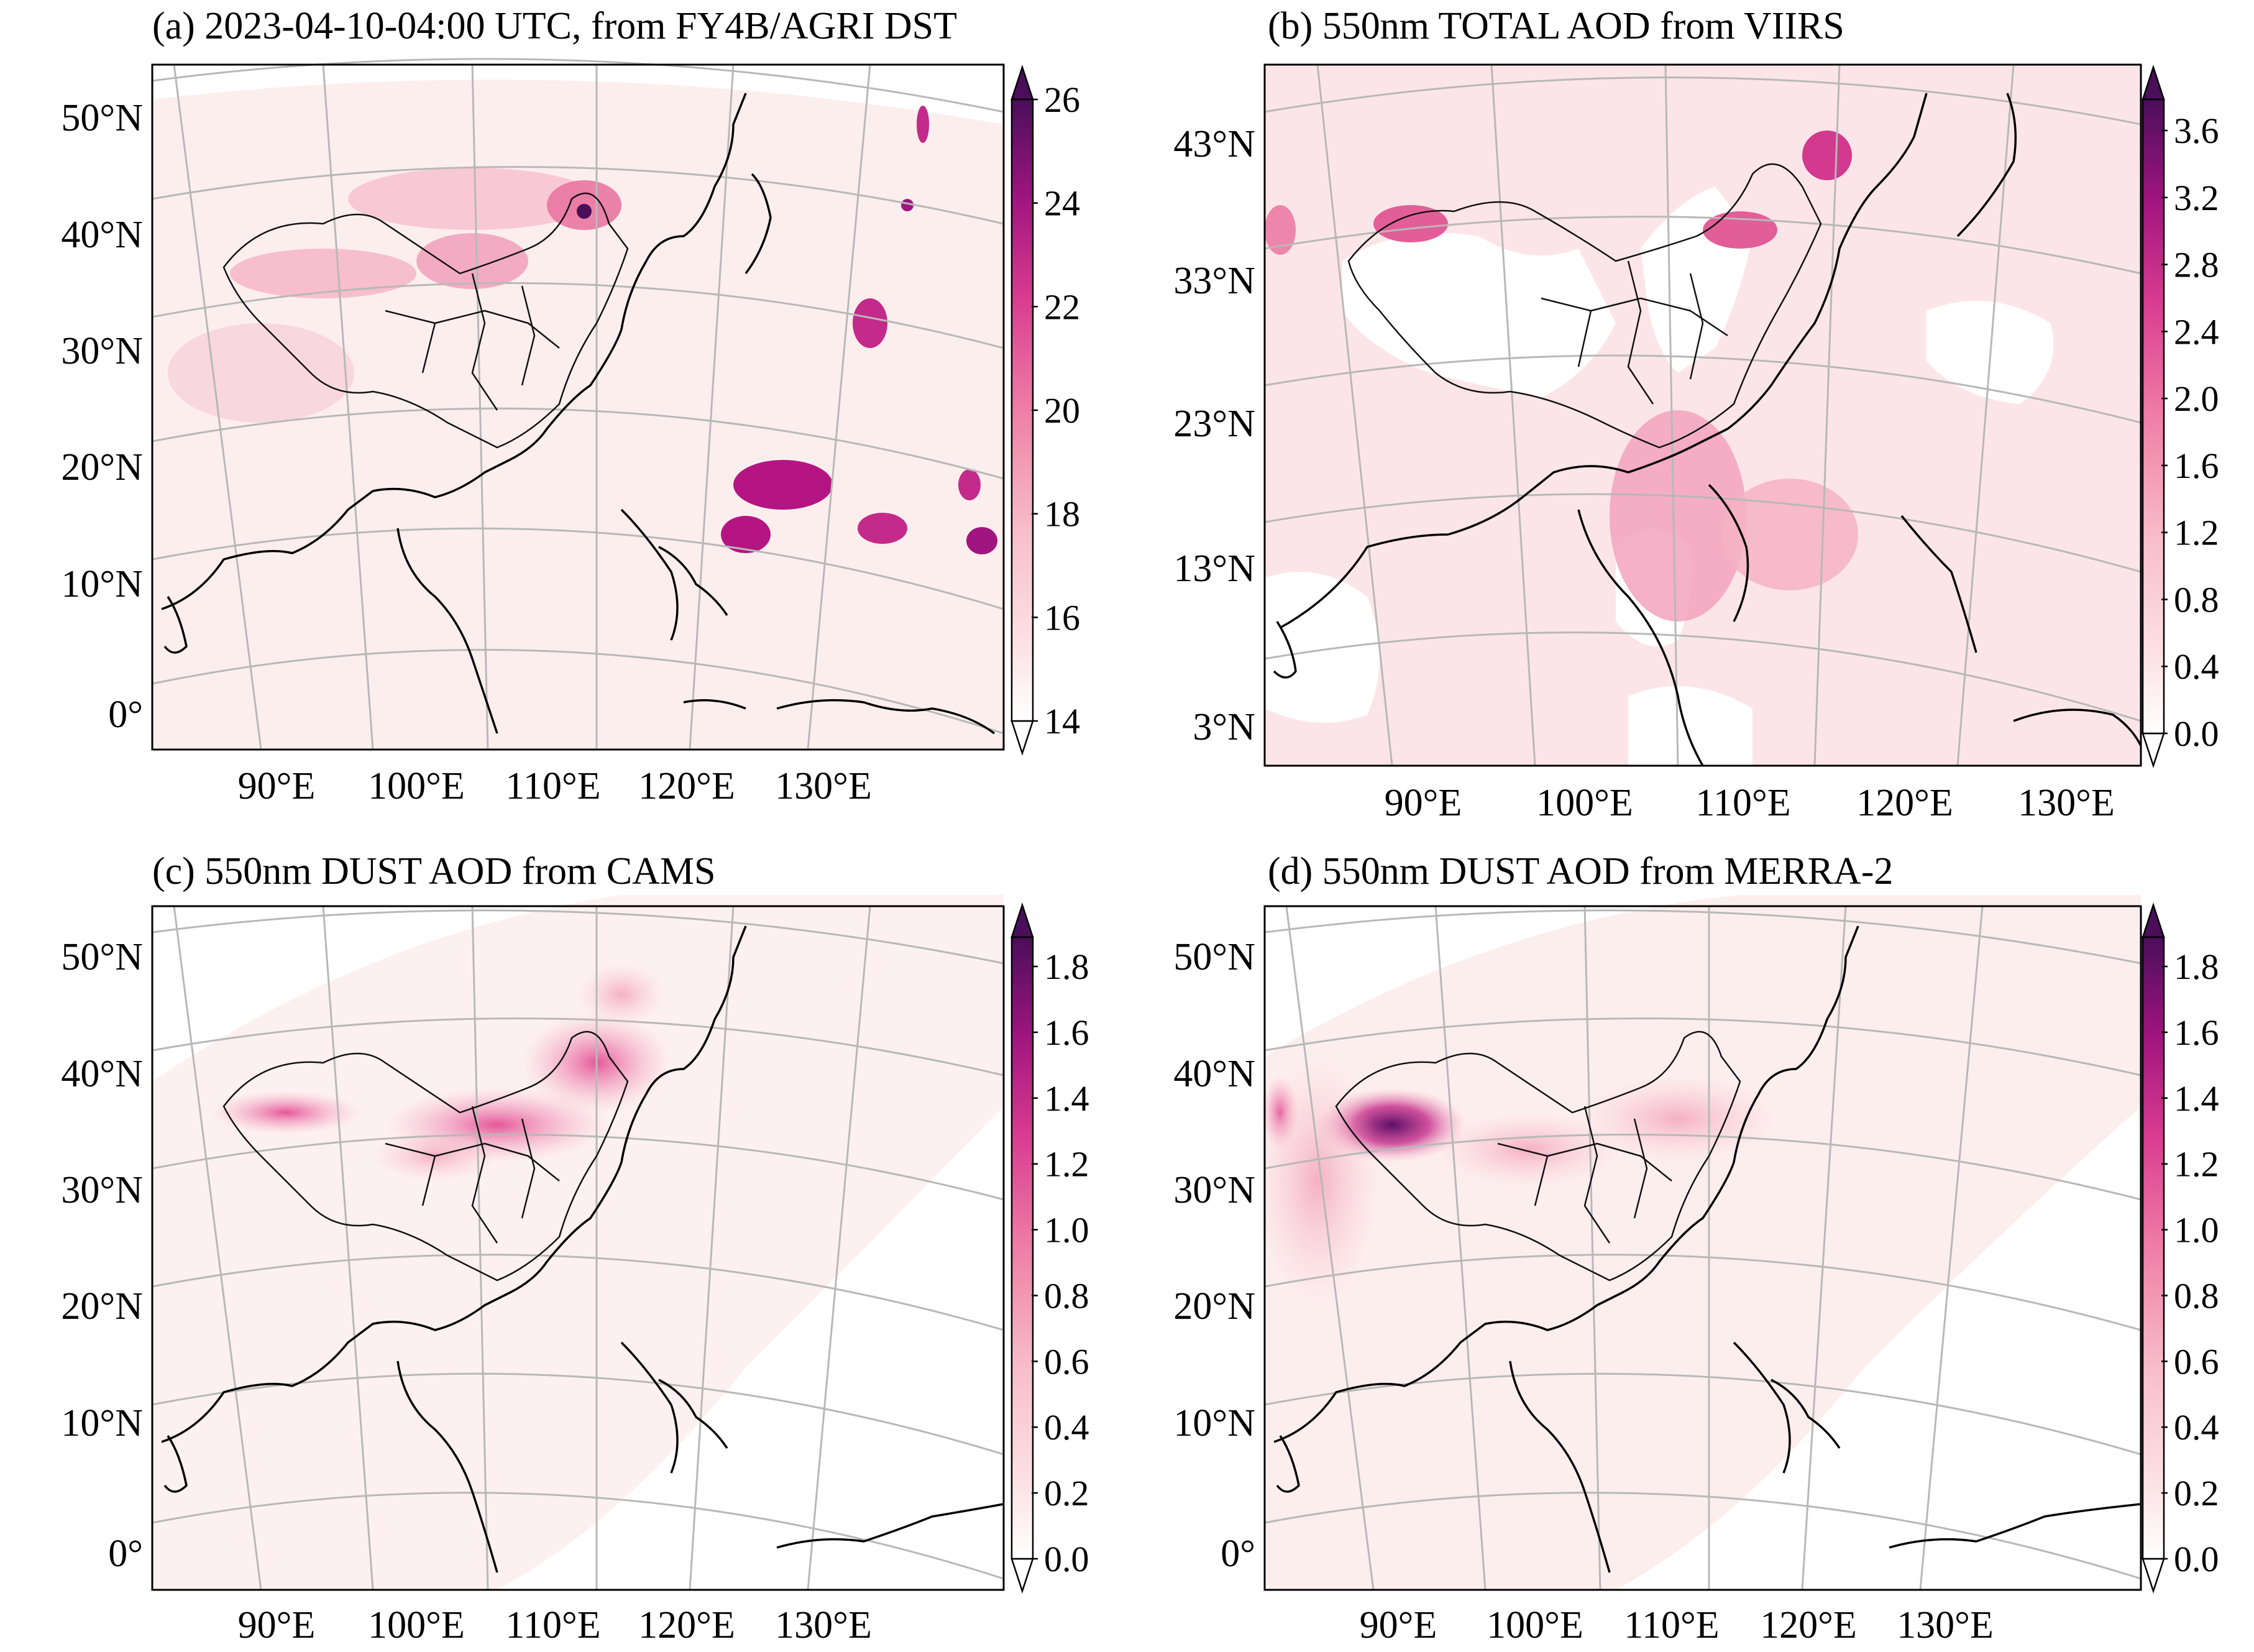 The height and width of the screenshot is (1652, 2254). Describe the element at coordinates (2196, 399) in the screenshot. I see `colorbar-tick-label: 2.0` at that location.